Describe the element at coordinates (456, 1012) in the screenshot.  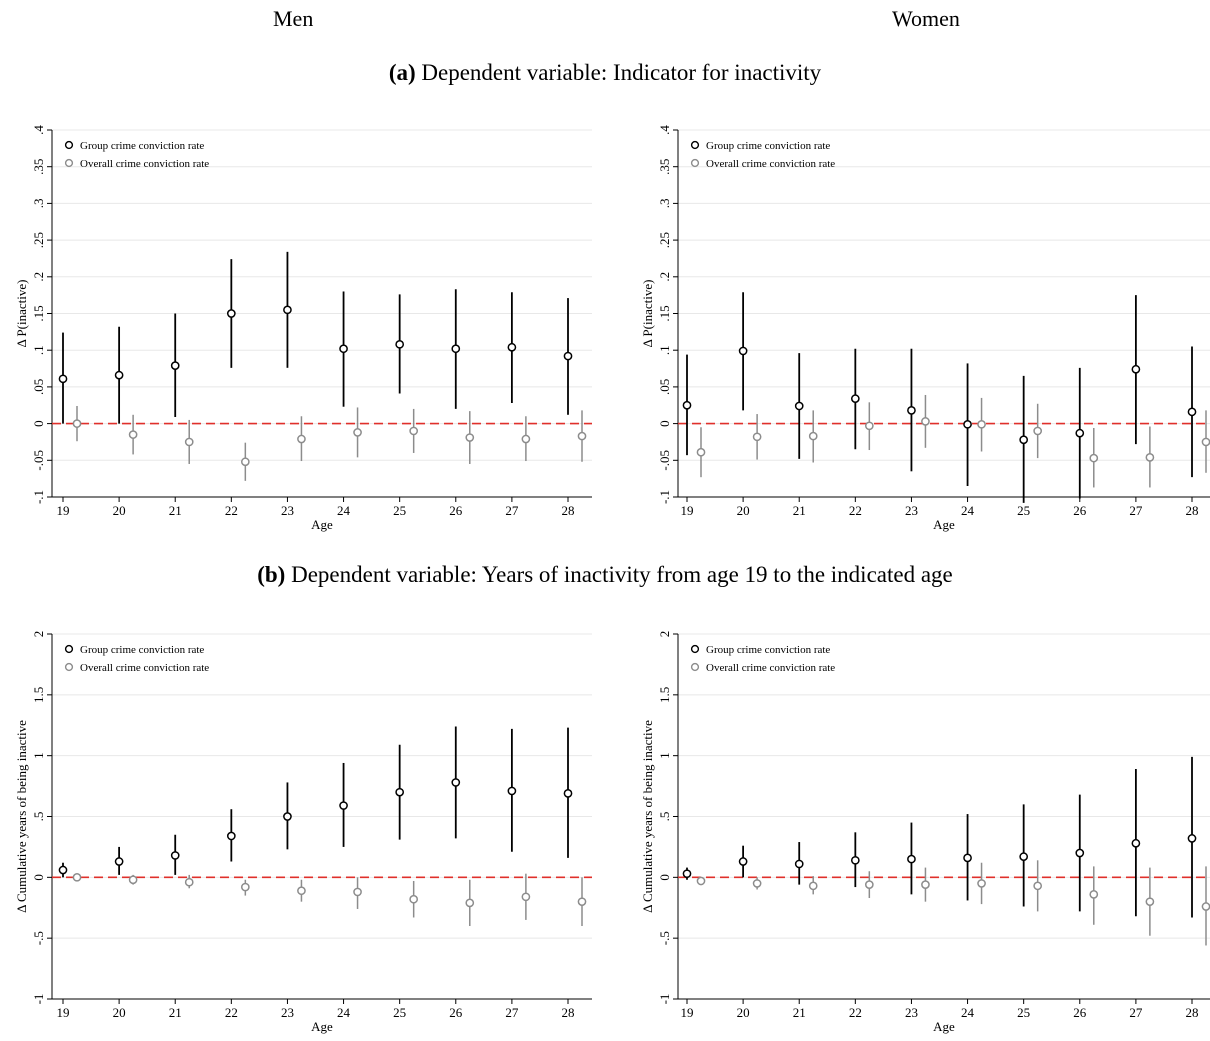
I see `x-tick-label: 26` at that location.